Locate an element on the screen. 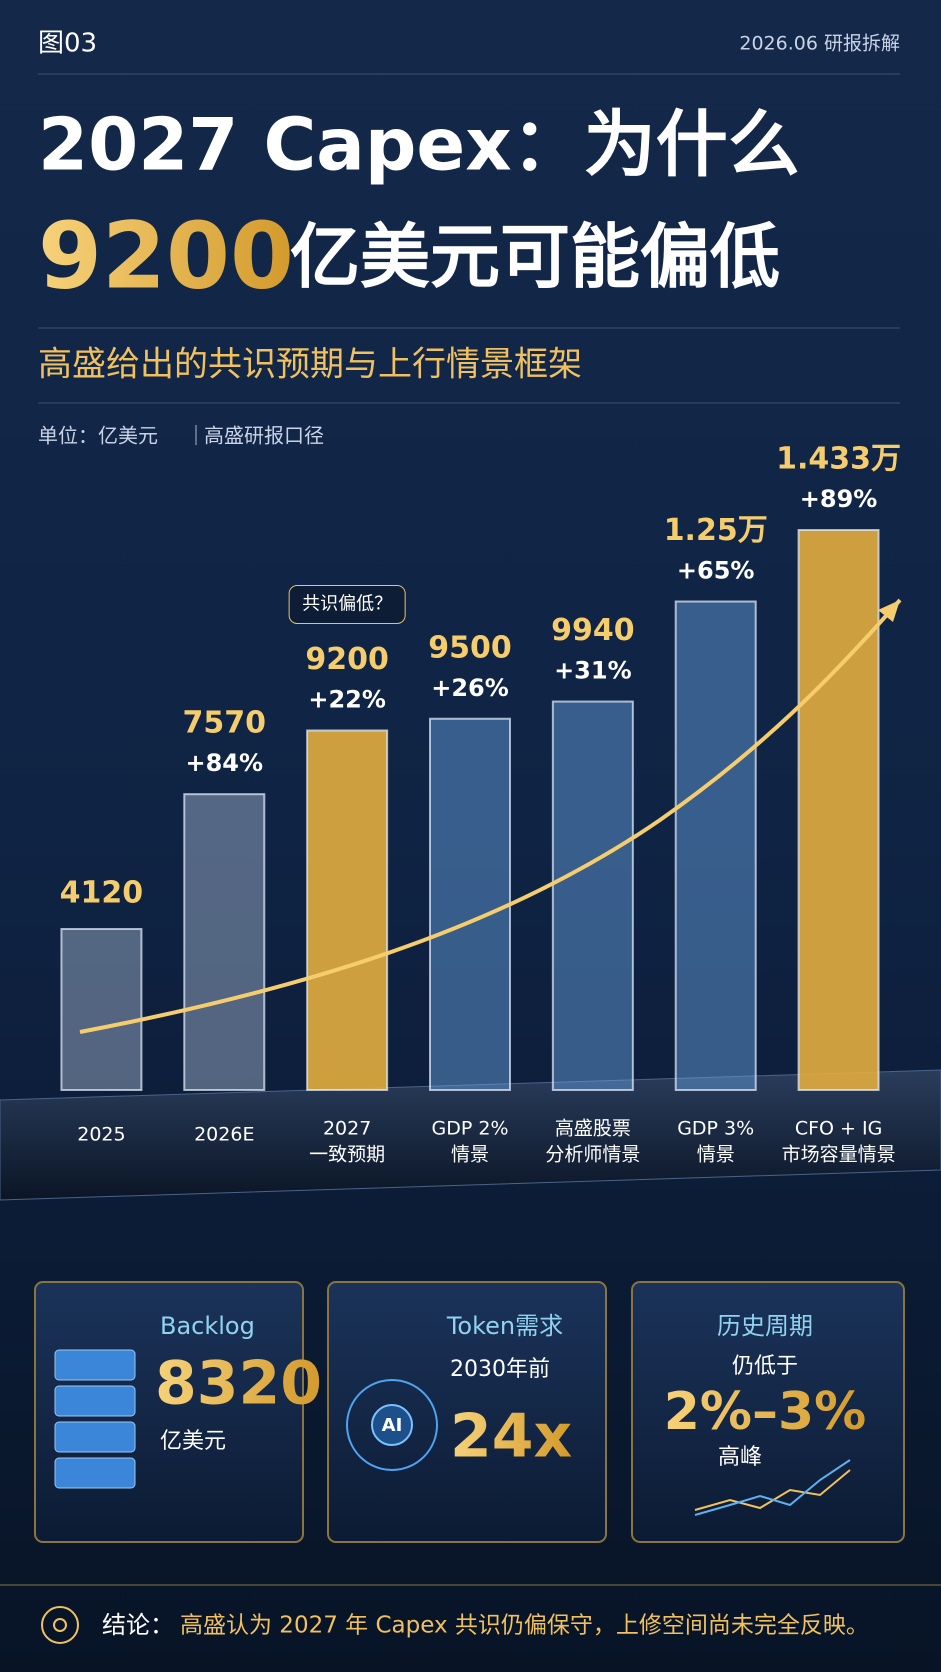 This screenshot has height=1672, width=941. card-title: Token需求 is located at coordinates (504, 1326).